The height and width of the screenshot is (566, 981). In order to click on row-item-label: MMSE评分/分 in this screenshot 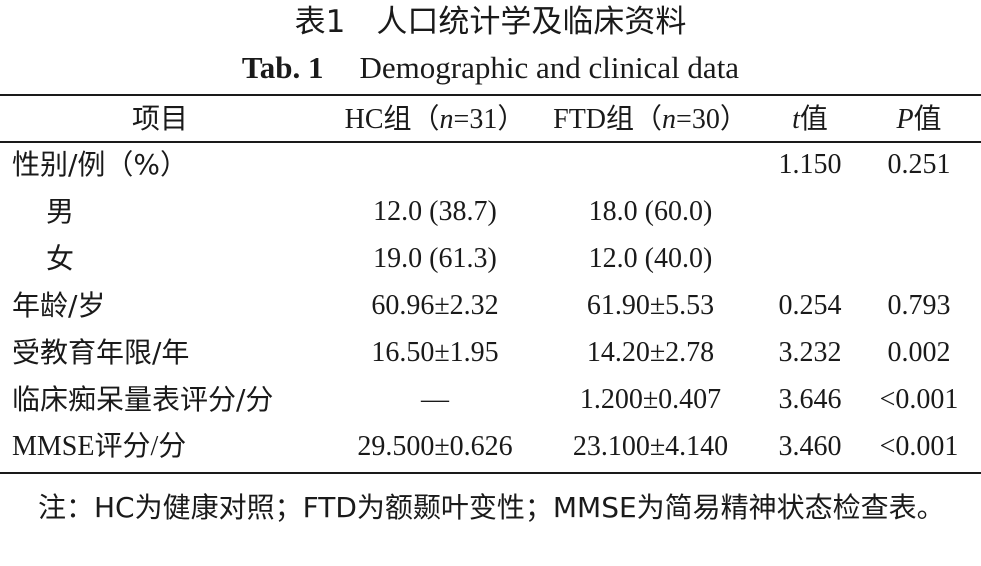, I will do `click(99, 446)`.